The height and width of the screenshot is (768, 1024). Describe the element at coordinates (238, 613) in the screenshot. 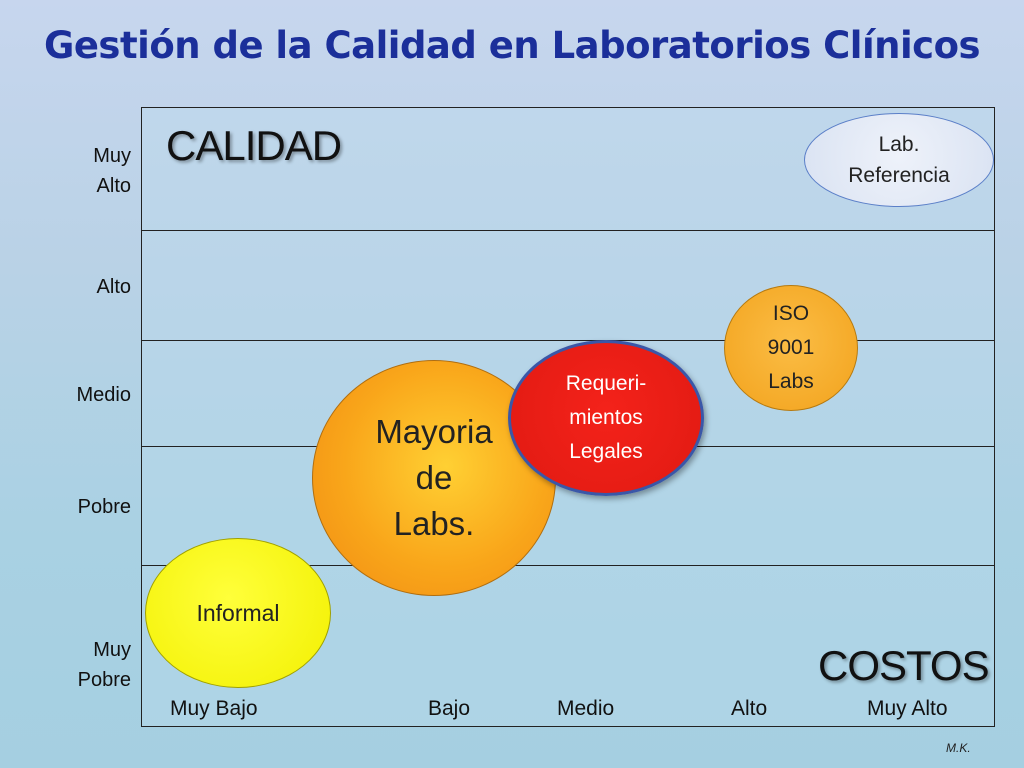

I see `bubble-informal: Informal` at that location.